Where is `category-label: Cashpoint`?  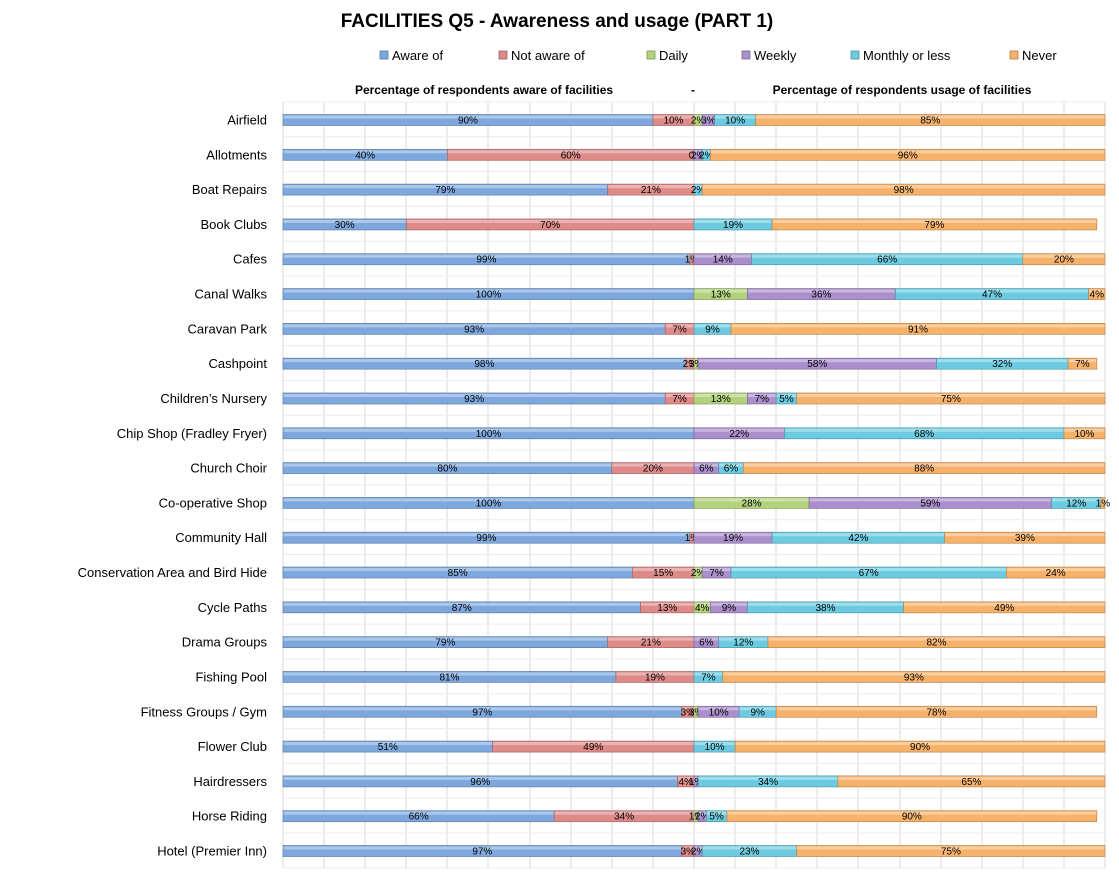 category-label: Cashpoint is located at coordinates (237, 363).